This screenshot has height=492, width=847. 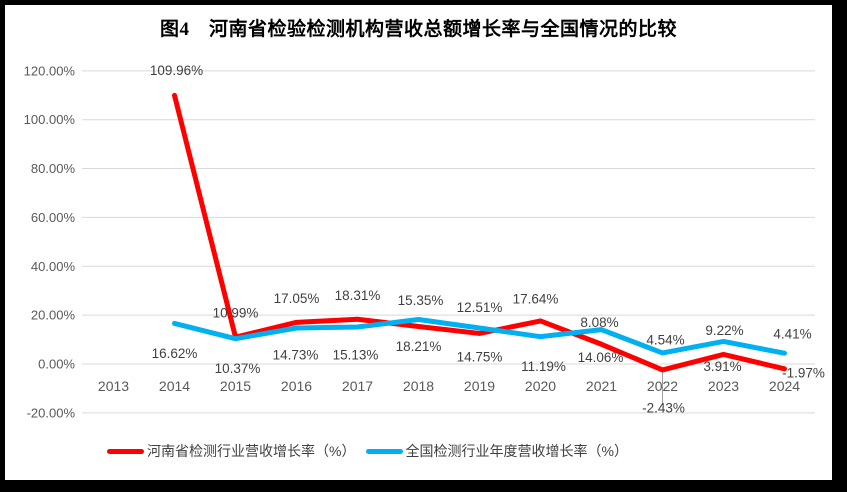 What do you see at coordinates (56, 364) in the screenshot?
I see `y-tick-label: 0.00%` at bounding box center [56, 364].